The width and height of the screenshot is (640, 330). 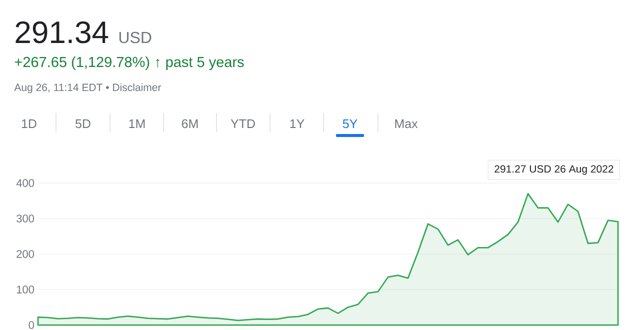 I want to click on text: 5D, so click(x=83, y=123).